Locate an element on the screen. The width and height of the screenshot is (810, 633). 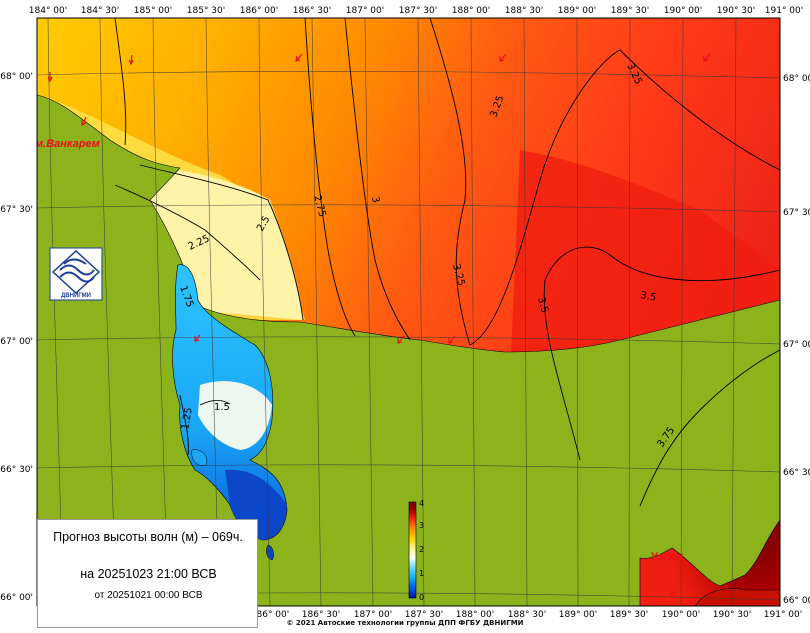
forecast-valid-time: на 20251023 21:00 ВСВ is located at coordinates (148, 574).